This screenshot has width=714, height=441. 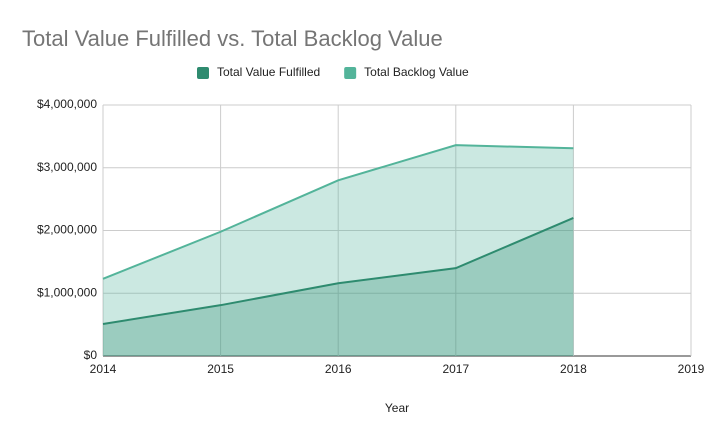 I want to click on y-tick-label: $0, so click(x=91, y=355).